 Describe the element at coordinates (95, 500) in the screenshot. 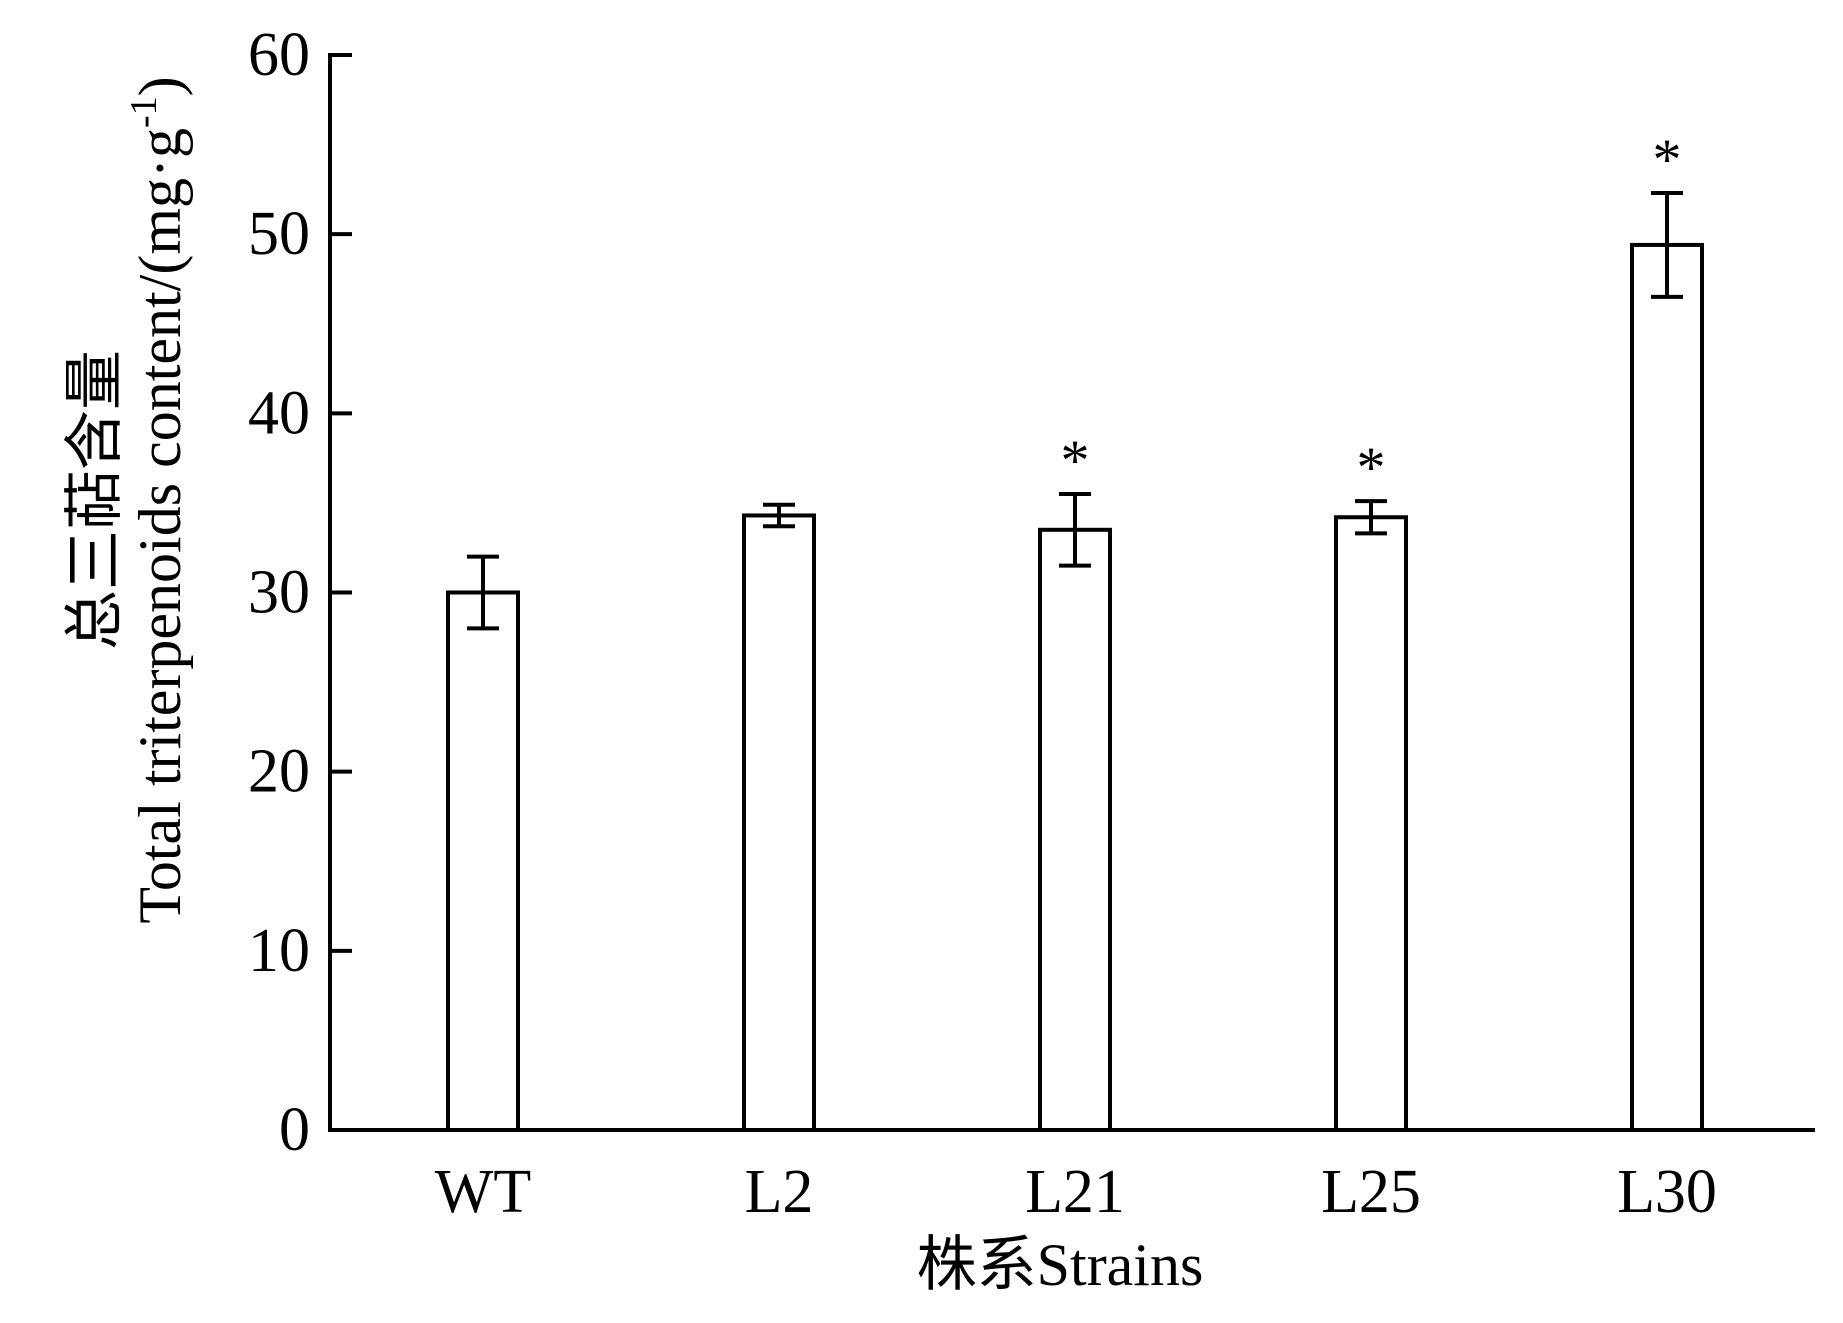

I see `y-axis-title-line1: 总三萜含量` at that location.